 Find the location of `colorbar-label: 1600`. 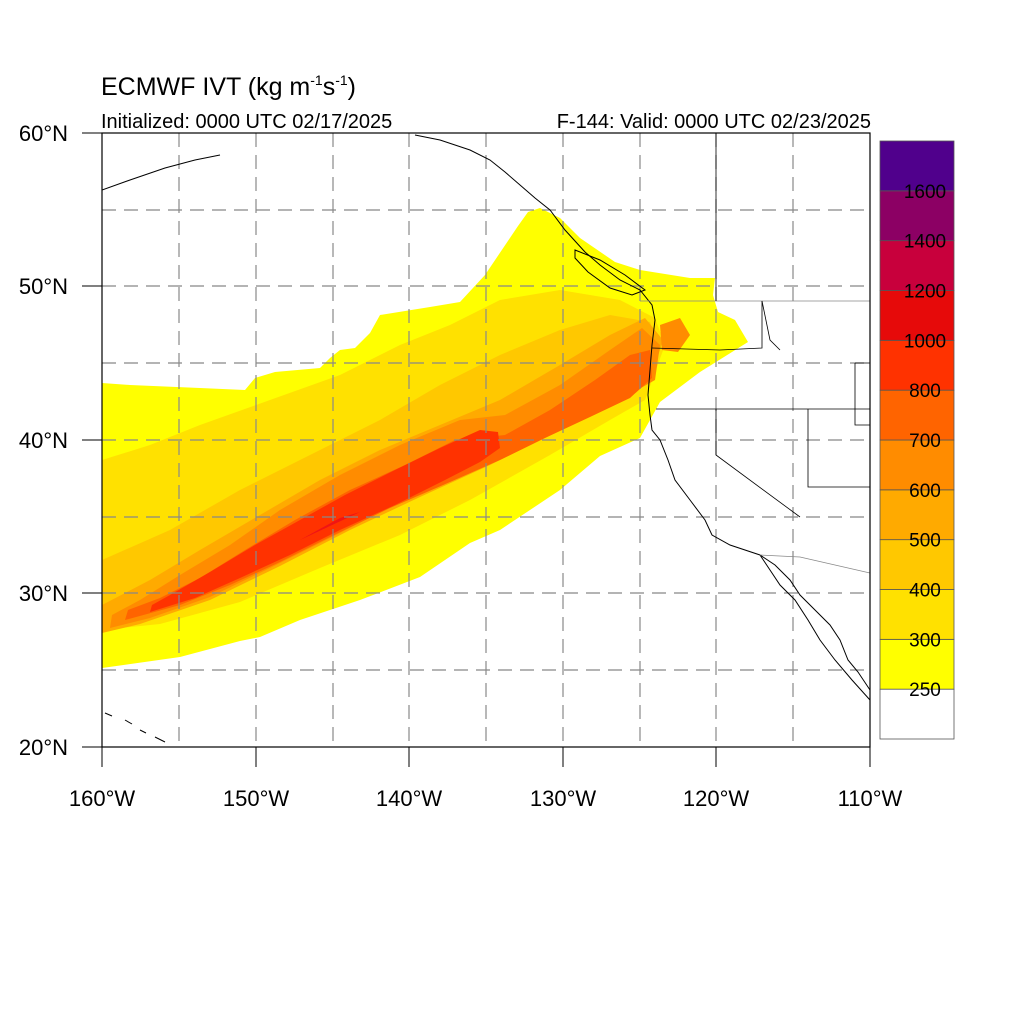

colorbar-label: 1600 is located at coordinates (925, 192).